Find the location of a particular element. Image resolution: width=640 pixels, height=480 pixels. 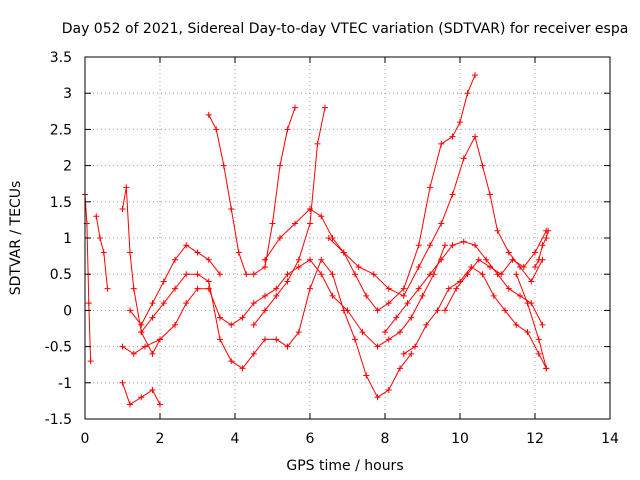

y-tick-labels: -1.5 -1 -0.5 0 0.5 1 1.5 2 2.5 3 3.5 is located at coordinates (58, 239).